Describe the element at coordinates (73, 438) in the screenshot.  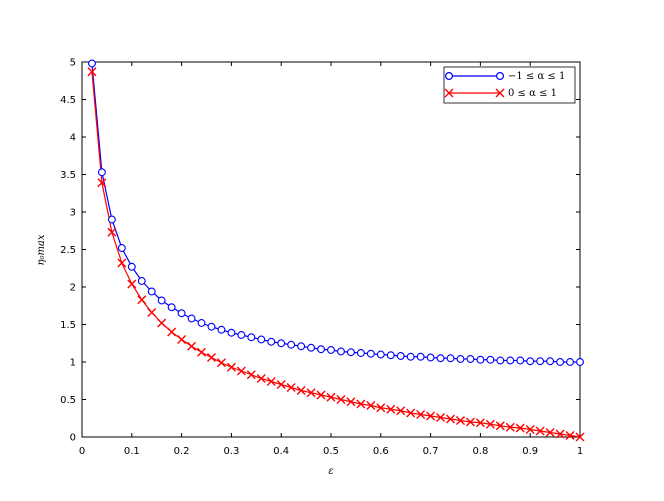
I see `y-tick-label: 0` at that location.